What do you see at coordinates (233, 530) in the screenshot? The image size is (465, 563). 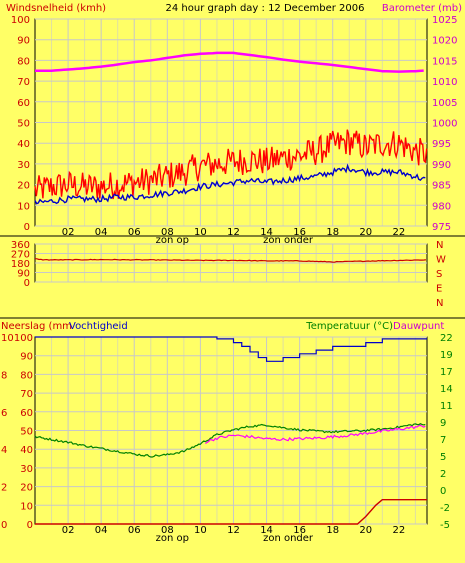 I see `time-tick-label: 12` at bounding box center [233, 530].